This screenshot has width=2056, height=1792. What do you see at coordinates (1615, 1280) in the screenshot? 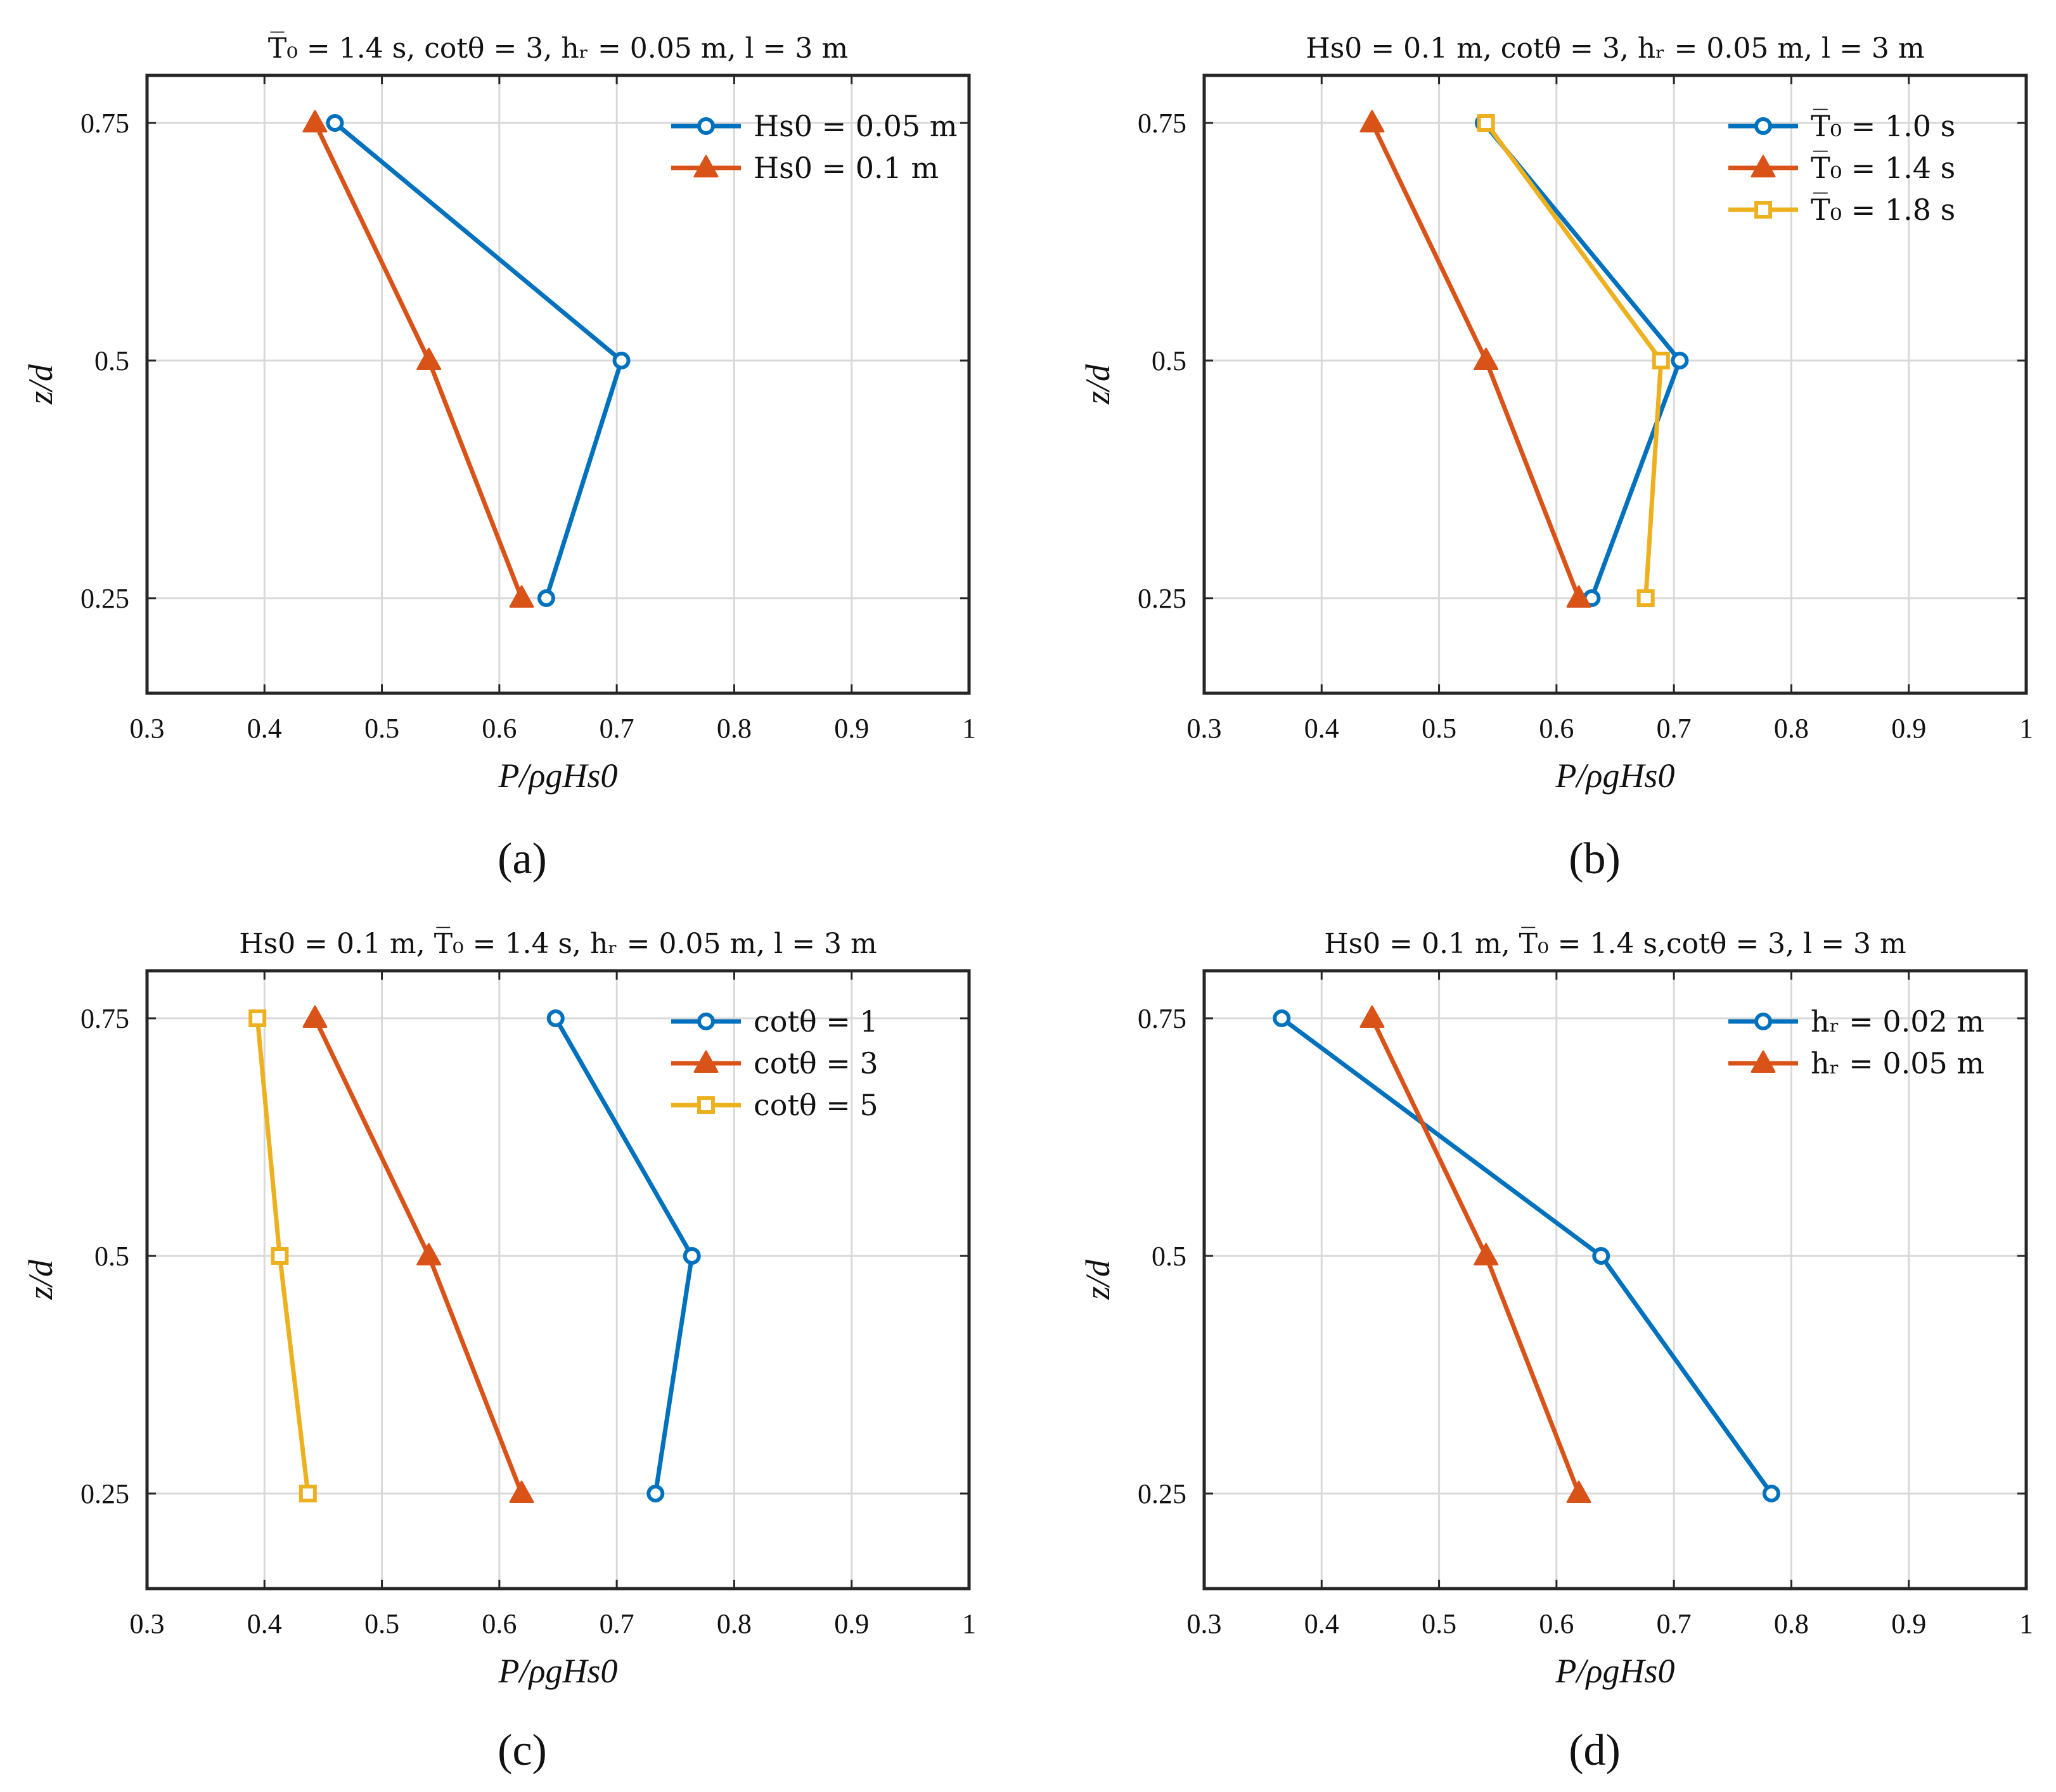
I see `plot-area` at bounding box center [1615, 1280].